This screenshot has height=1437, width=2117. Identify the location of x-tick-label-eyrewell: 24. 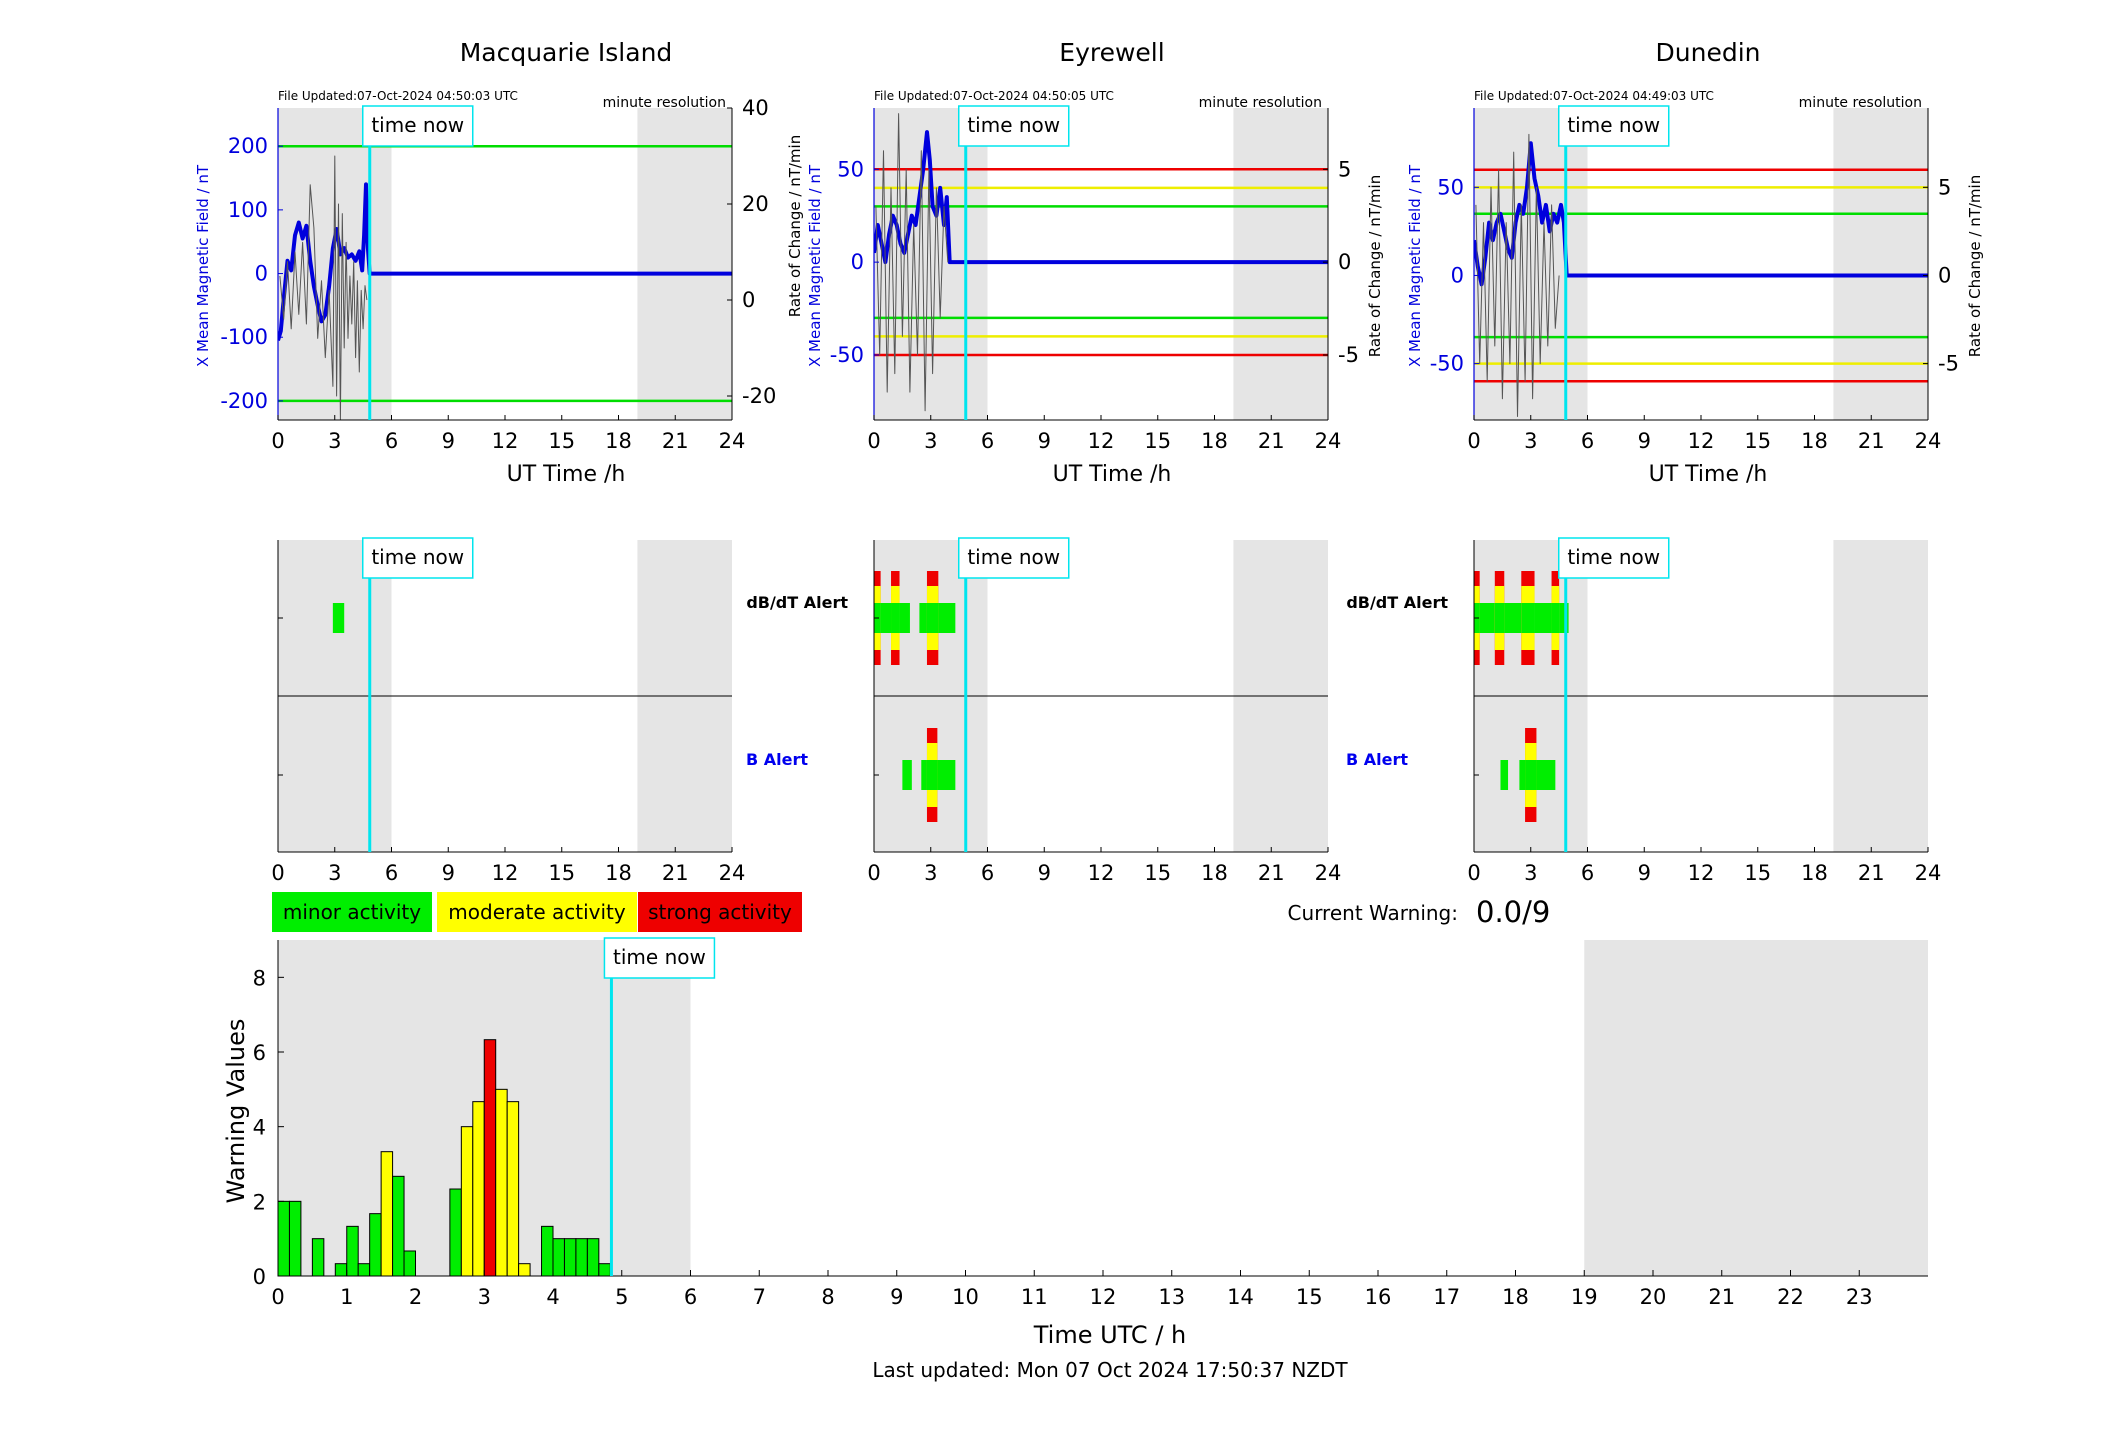
(1328, 441).